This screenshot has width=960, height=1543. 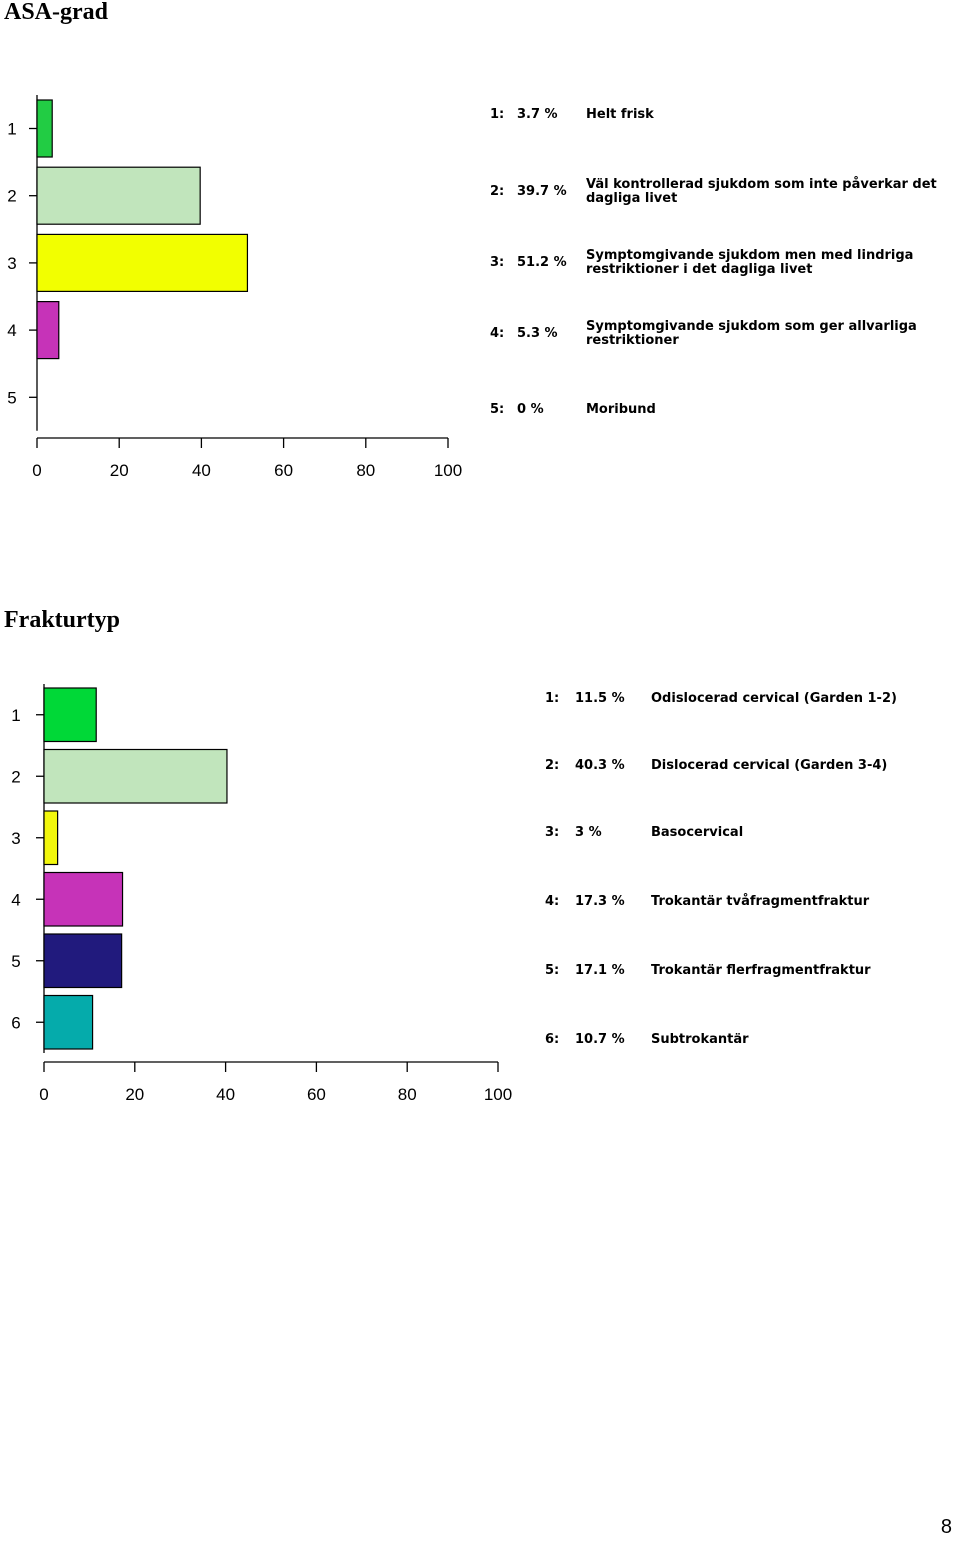 What do you see at coordinates (600, 698) in the screenshot?
I see `legend-percent: 11.5 %` at bounding box center [600, 698].